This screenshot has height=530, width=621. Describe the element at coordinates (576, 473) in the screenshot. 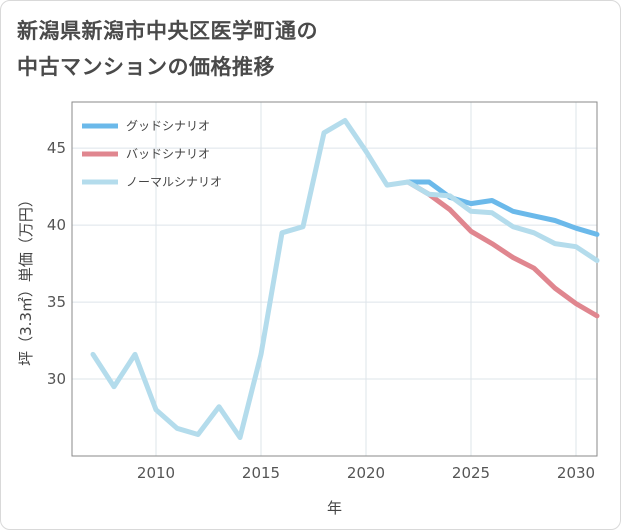

I see `x-tick-label: 2030` at that location.